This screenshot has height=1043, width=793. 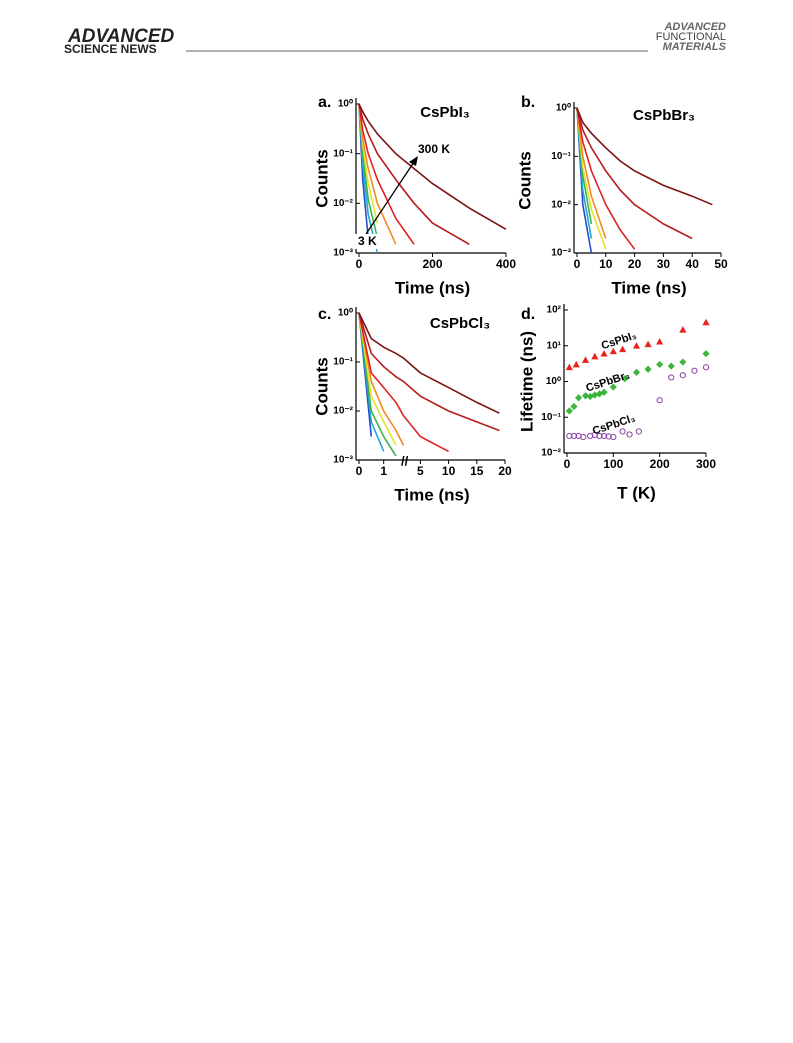 I want to click on journal-subtitle: SCIENCE NEWS, so click(x=110, y=49).